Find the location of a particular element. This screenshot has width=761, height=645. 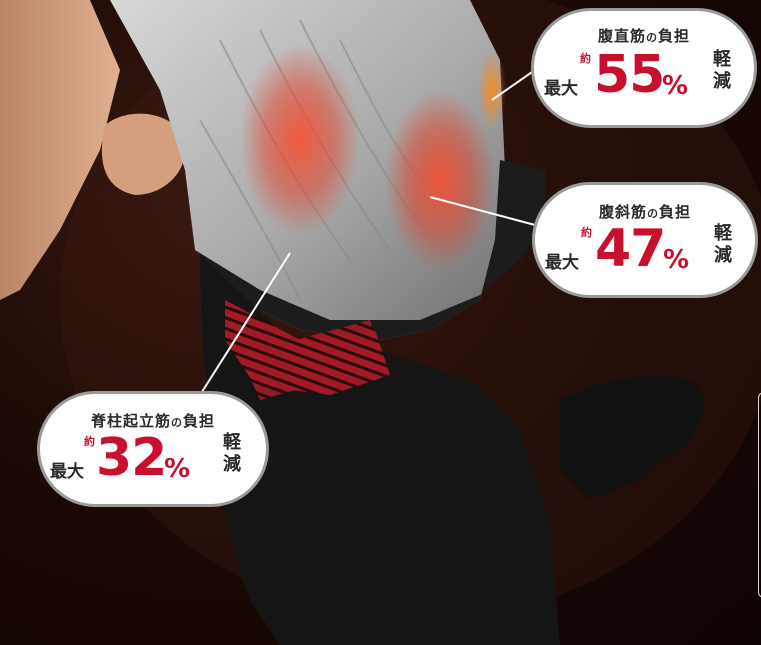

stat-block: 最大 約 47 % 軽減 is located at coordinates (645, 249).